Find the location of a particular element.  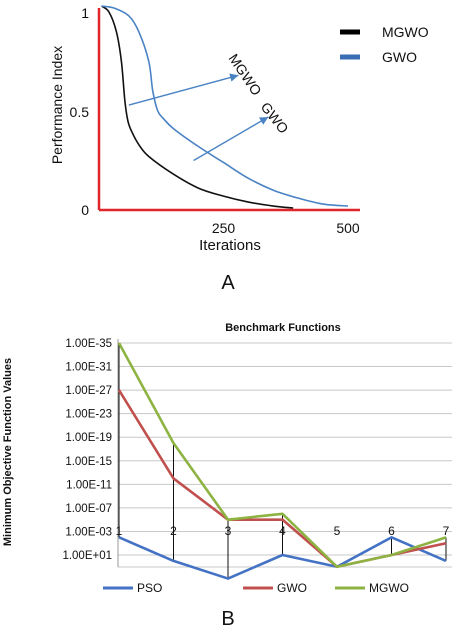

b-y-tick-label: 1.00E-07 is located at coordinates (88, 509).